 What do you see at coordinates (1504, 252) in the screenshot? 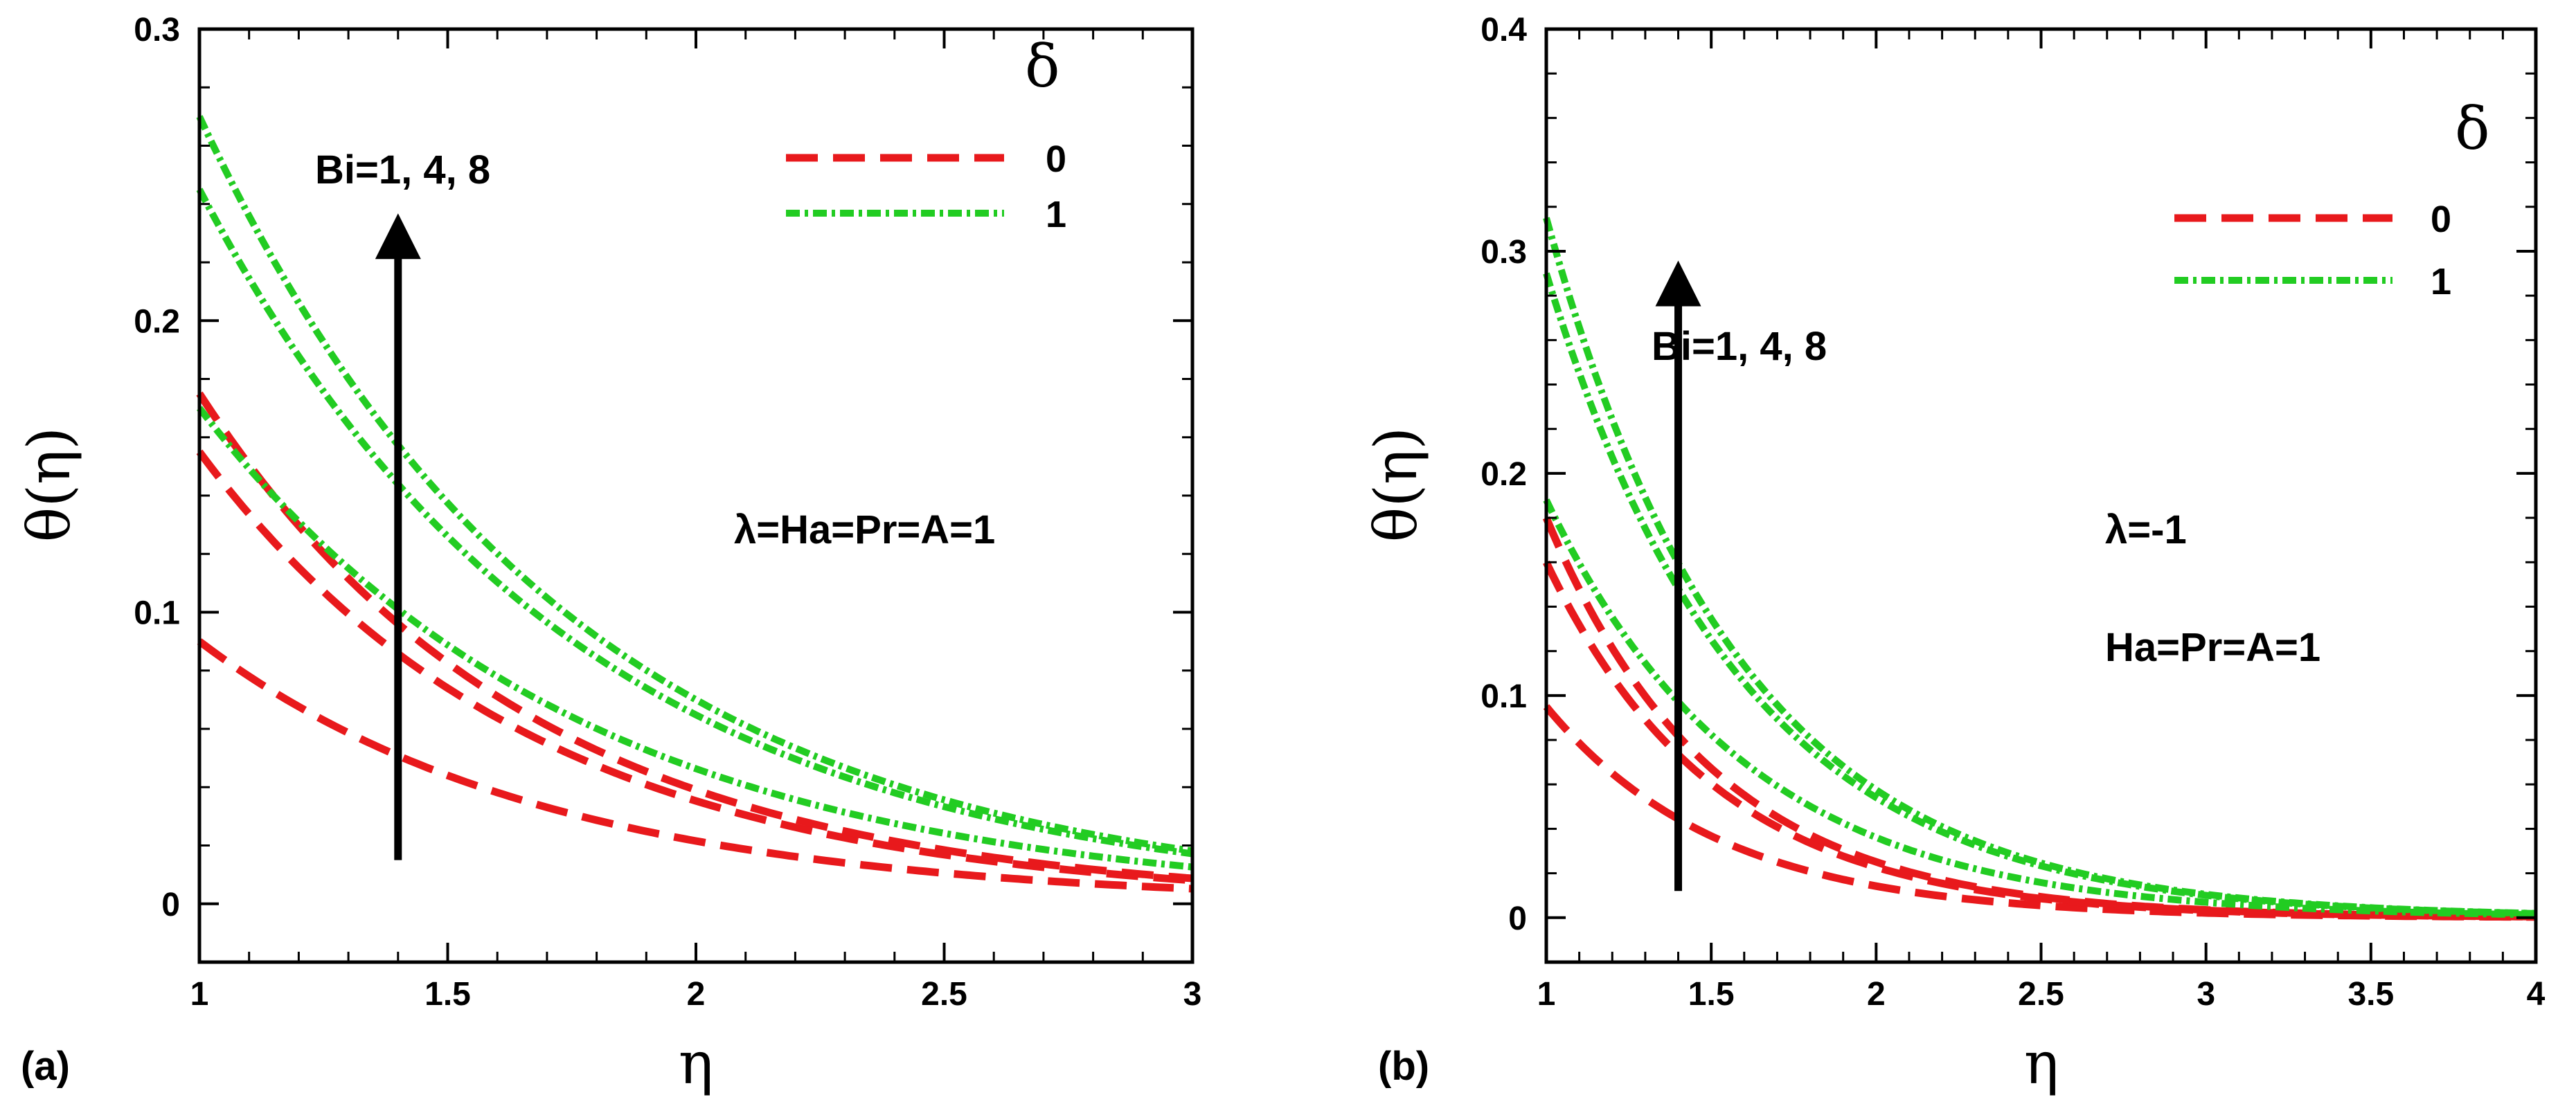
I see `panel-b-y-tick-label: 0.3` at bounding box center [1504, 252].